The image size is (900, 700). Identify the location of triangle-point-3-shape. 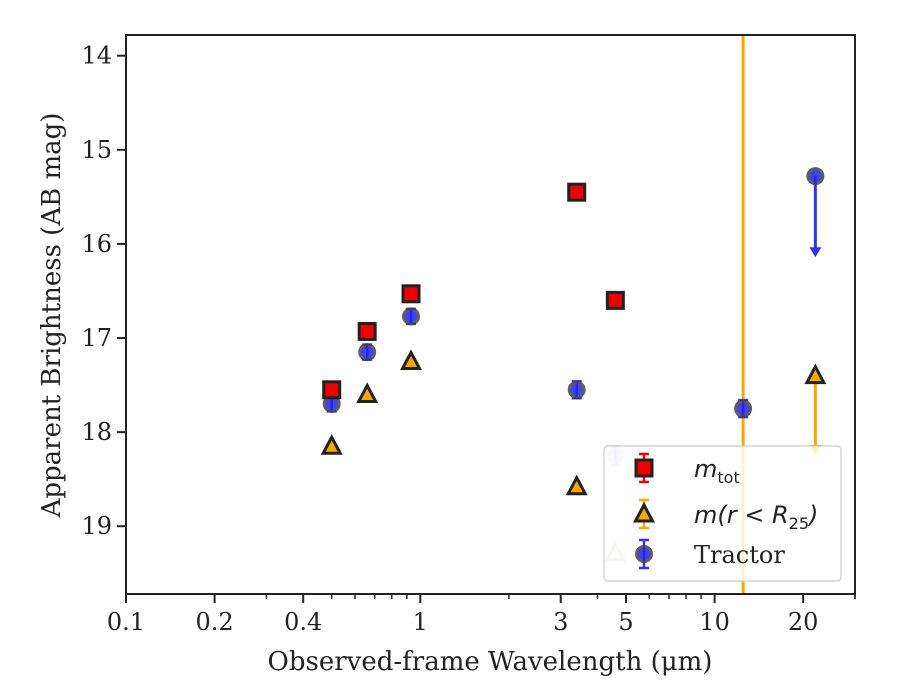
(576, 485).